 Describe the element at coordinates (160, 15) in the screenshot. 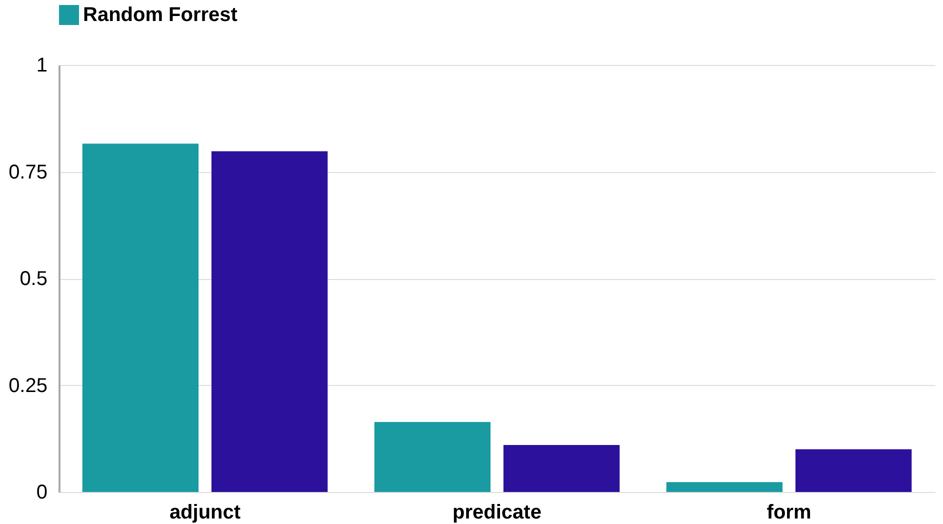

I see `legend-label: Random Forrest` at that location.